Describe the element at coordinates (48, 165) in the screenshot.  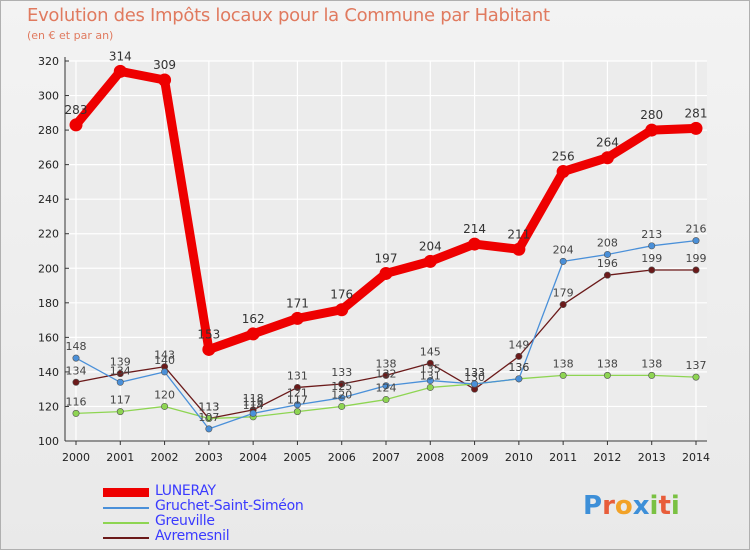
I see `y-tick-label: 260` at that location.